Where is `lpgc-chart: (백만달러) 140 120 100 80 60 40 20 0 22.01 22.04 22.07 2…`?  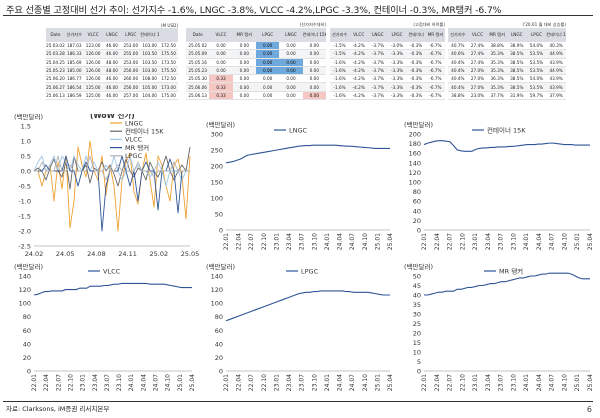
lpgc-chart: (백만달러) 140 120 100 80 60 40 20 0 22.01 22.04 22.07 2… is located at coordinates (299, 330).